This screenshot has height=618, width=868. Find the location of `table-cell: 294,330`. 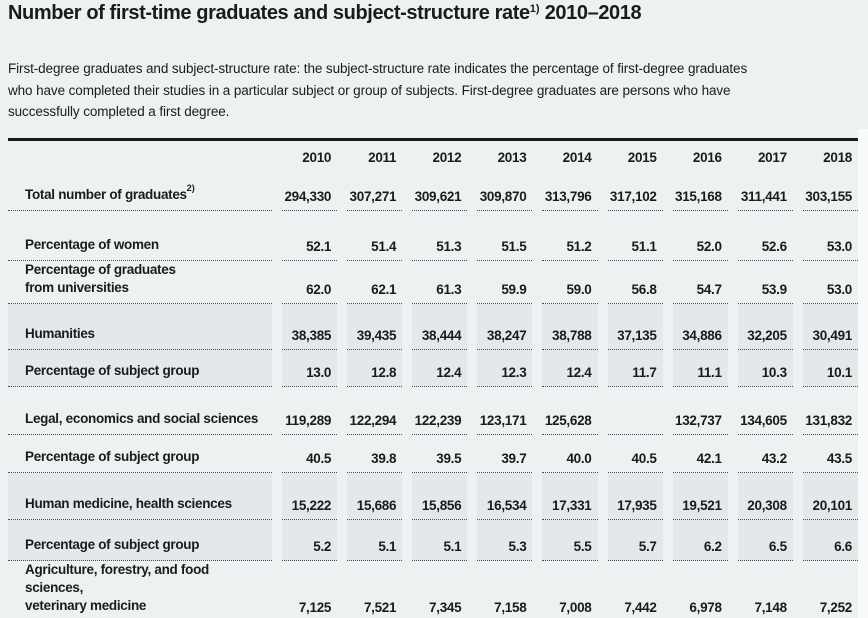

table-cell: 294,330 is located at coordinates (310, 193).